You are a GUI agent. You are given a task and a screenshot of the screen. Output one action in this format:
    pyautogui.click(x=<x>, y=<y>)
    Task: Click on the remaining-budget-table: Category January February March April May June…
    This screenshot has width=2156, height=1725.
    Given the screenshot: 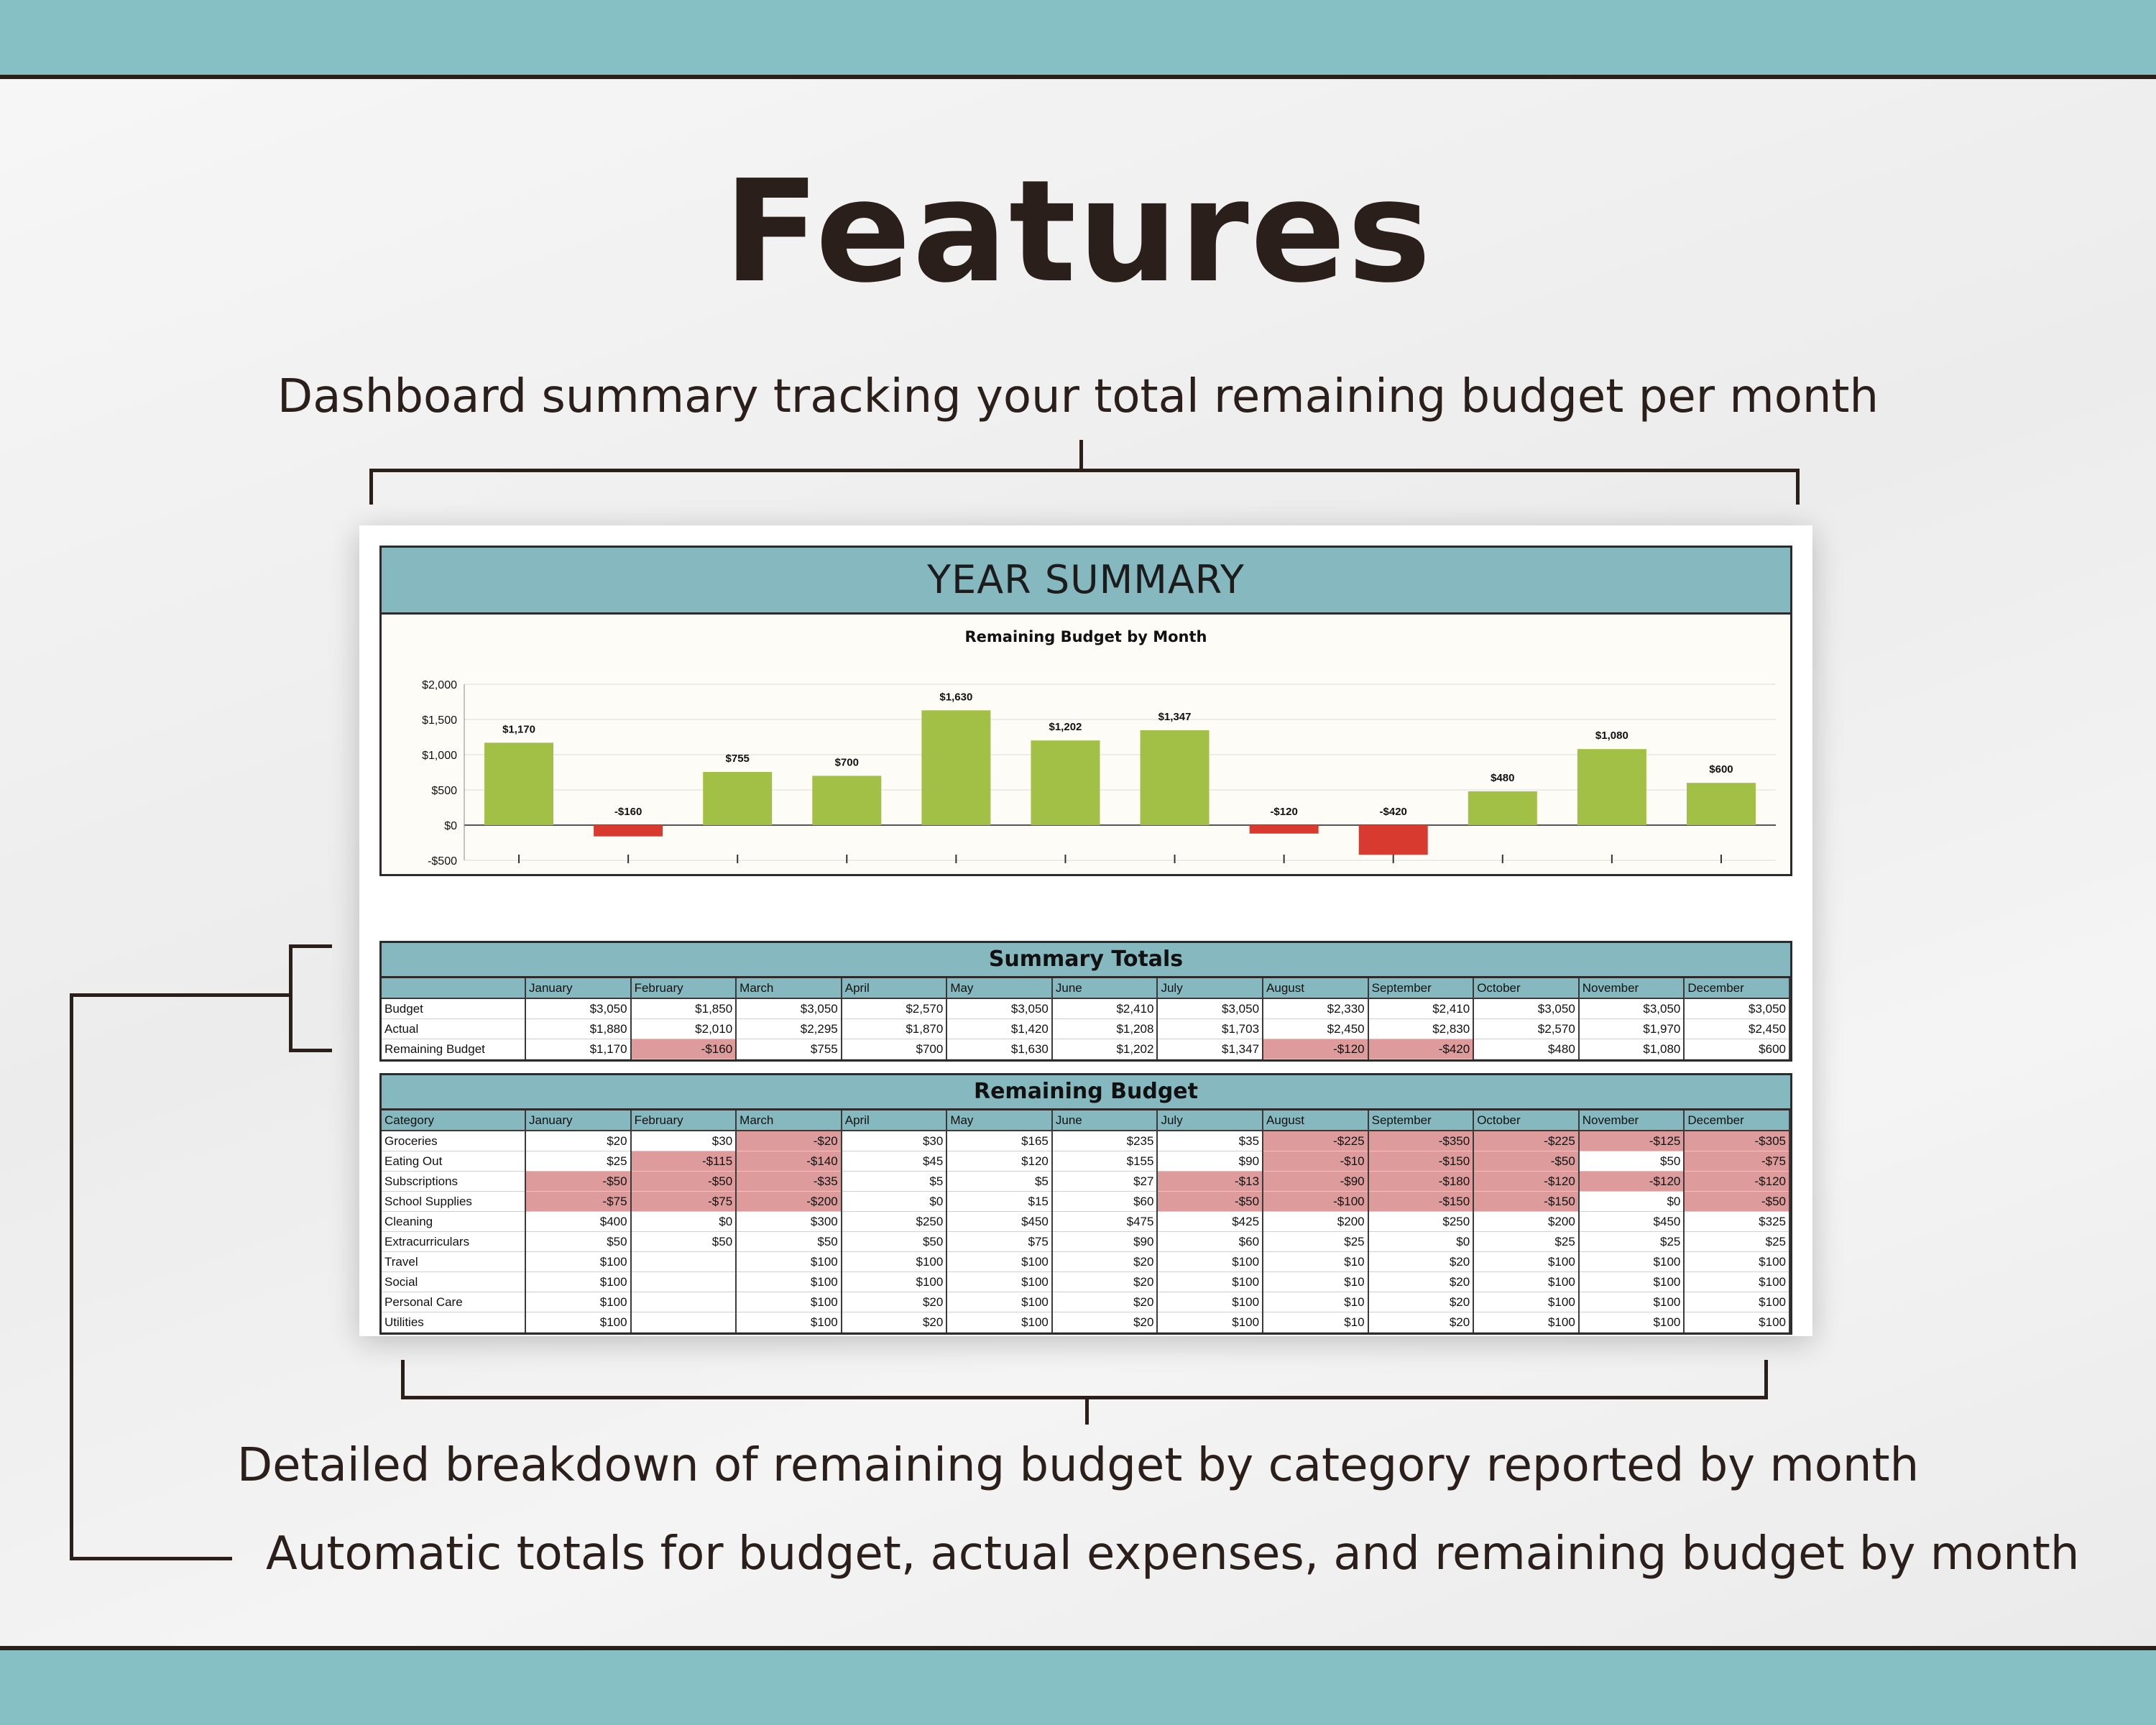 What is the action you would take?
    pyautogui.click(x=1086, y=1221)
    